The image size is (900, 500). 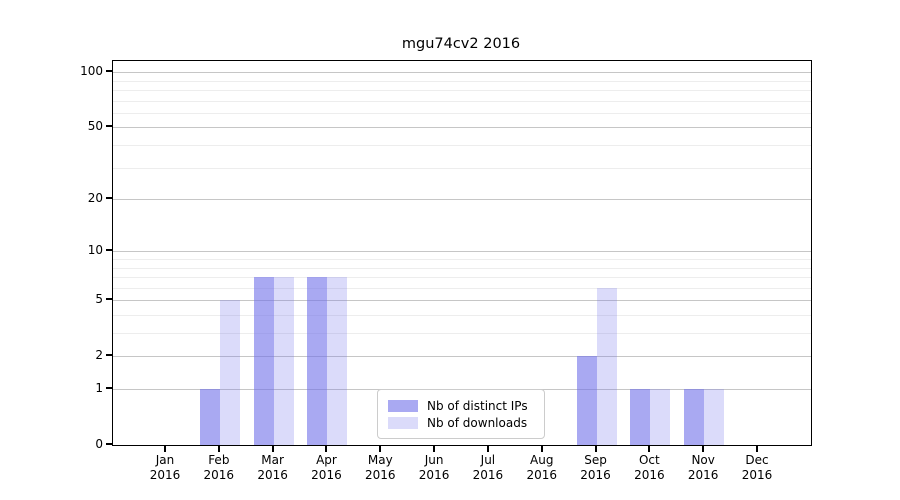 I want to click on xtick-mark-sep, so click(x=595, y=449).